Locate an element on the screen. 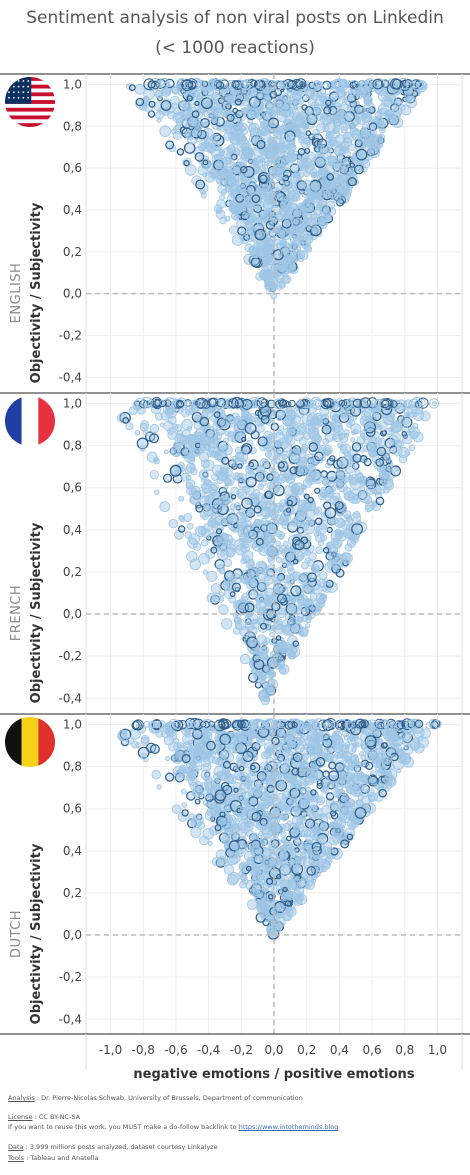 The height and width of the screenshot is (1175, 470). y-tick-label: -0,2 is located at coordinates (70, 656).